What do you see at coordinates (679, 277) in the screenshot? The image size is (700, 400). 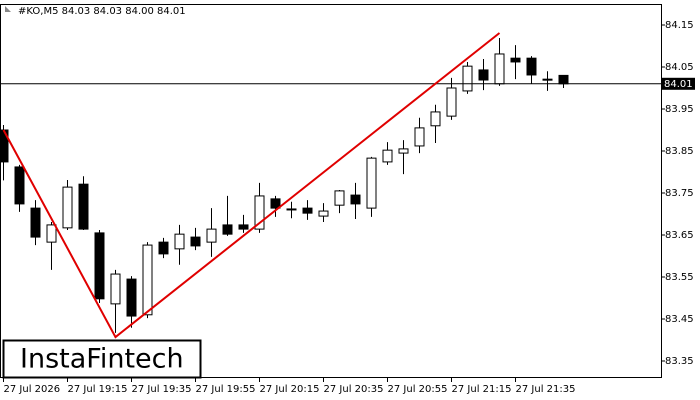 I see `y-tick-label: 83.55` at bounding box center [679, 277].